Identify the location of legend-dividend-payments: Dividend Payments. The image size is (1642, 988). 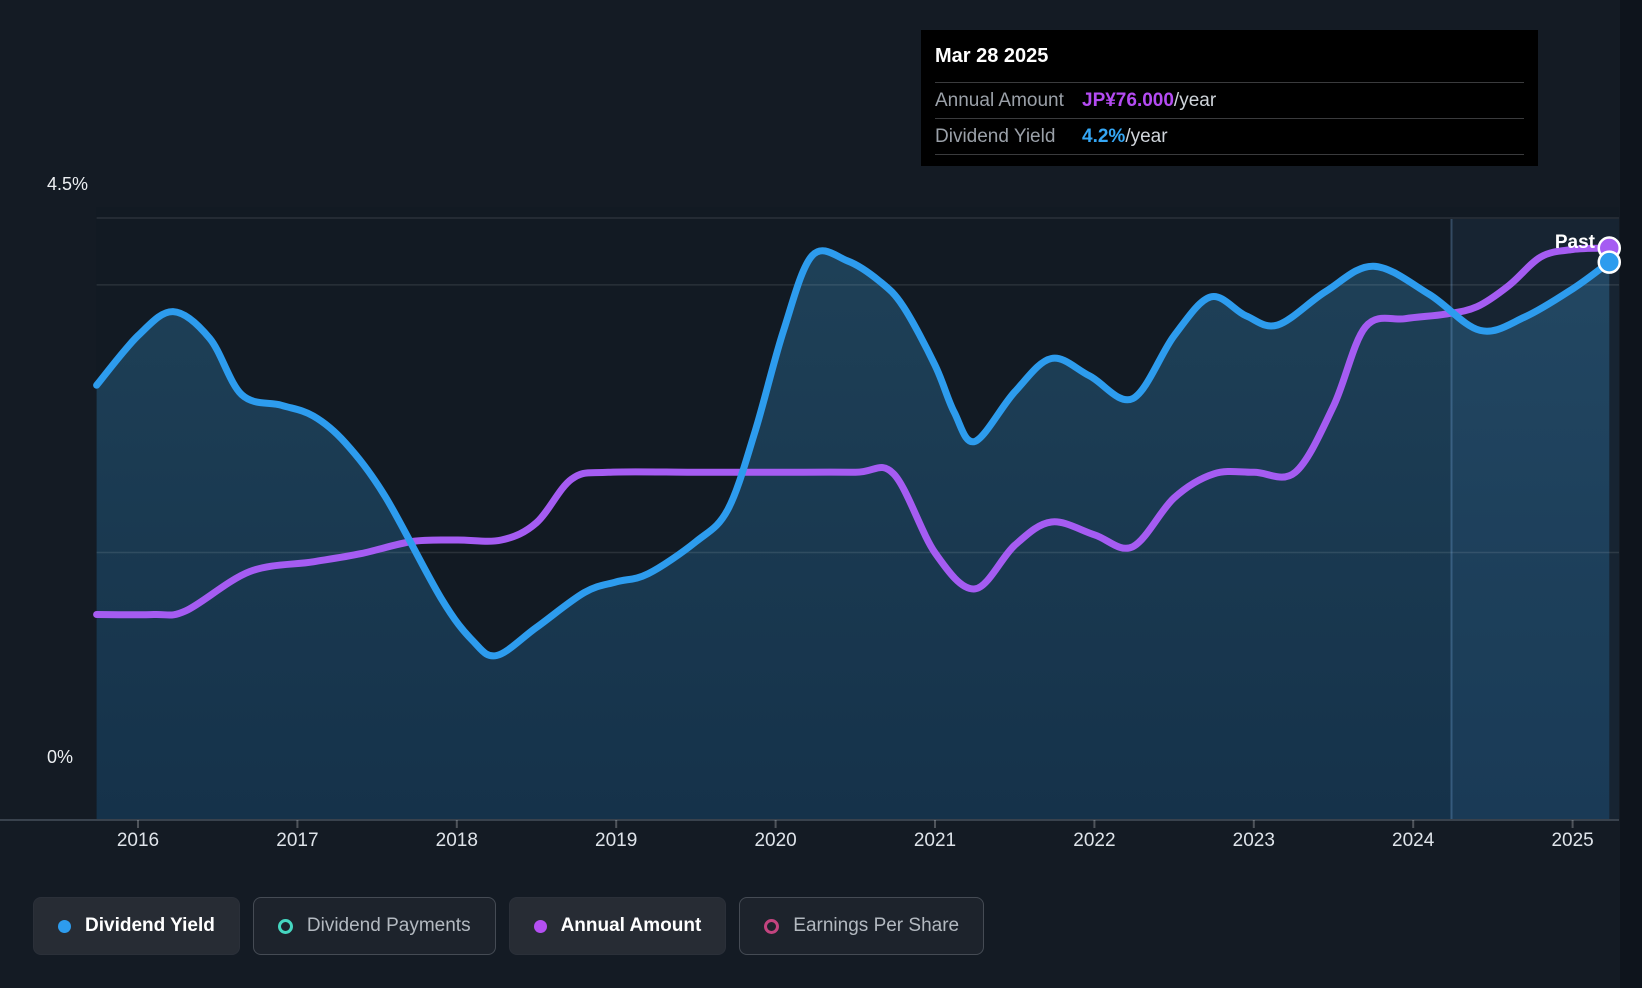
(374, 926).